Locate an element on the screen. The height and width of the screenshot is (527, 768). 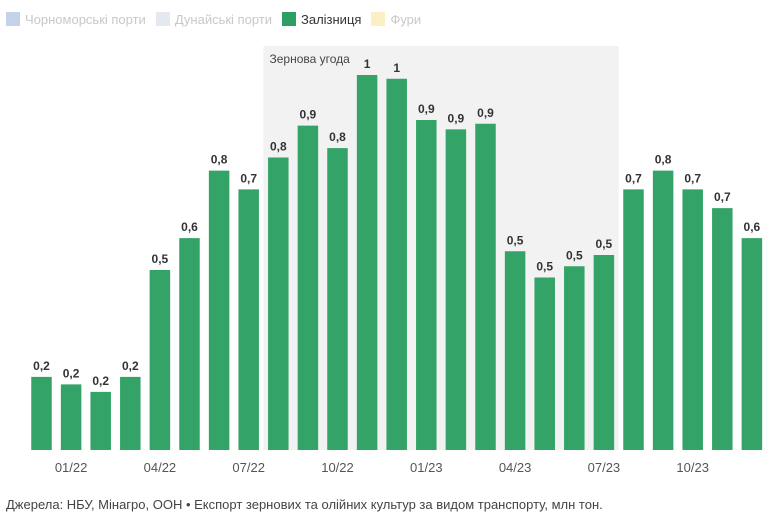
x-tick-label: 07/23 is located at coordinates (604, 467).